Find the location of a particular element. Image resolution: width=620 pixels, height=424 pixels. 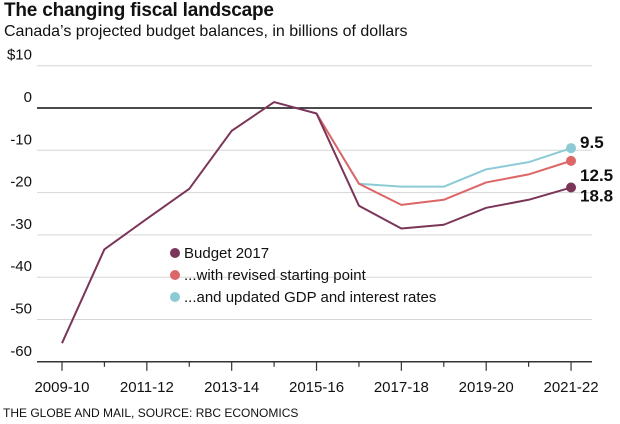

legend-label-3: ...and updated GDP and interest rates is located at coordinates (310, 297).